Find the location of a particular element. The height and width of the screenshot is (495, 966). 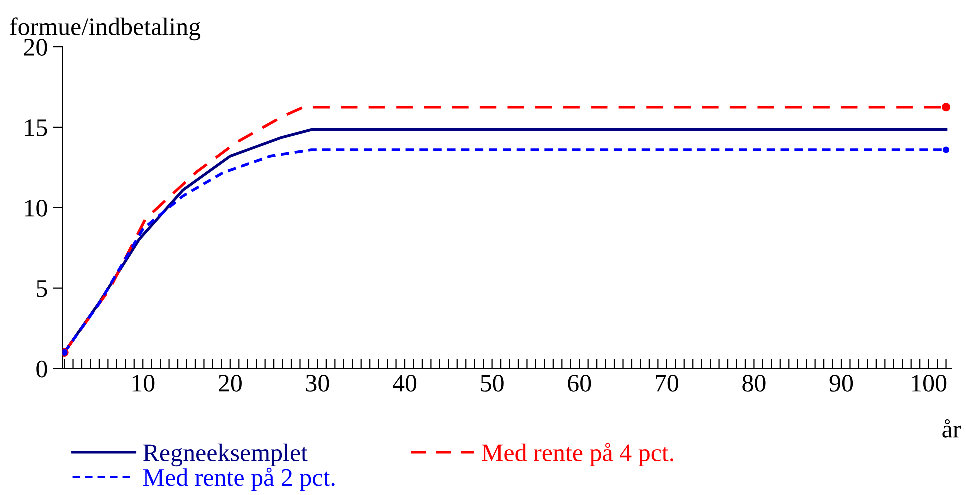

legend-label: Regneeksemplet is located at coordinates (226, 455).